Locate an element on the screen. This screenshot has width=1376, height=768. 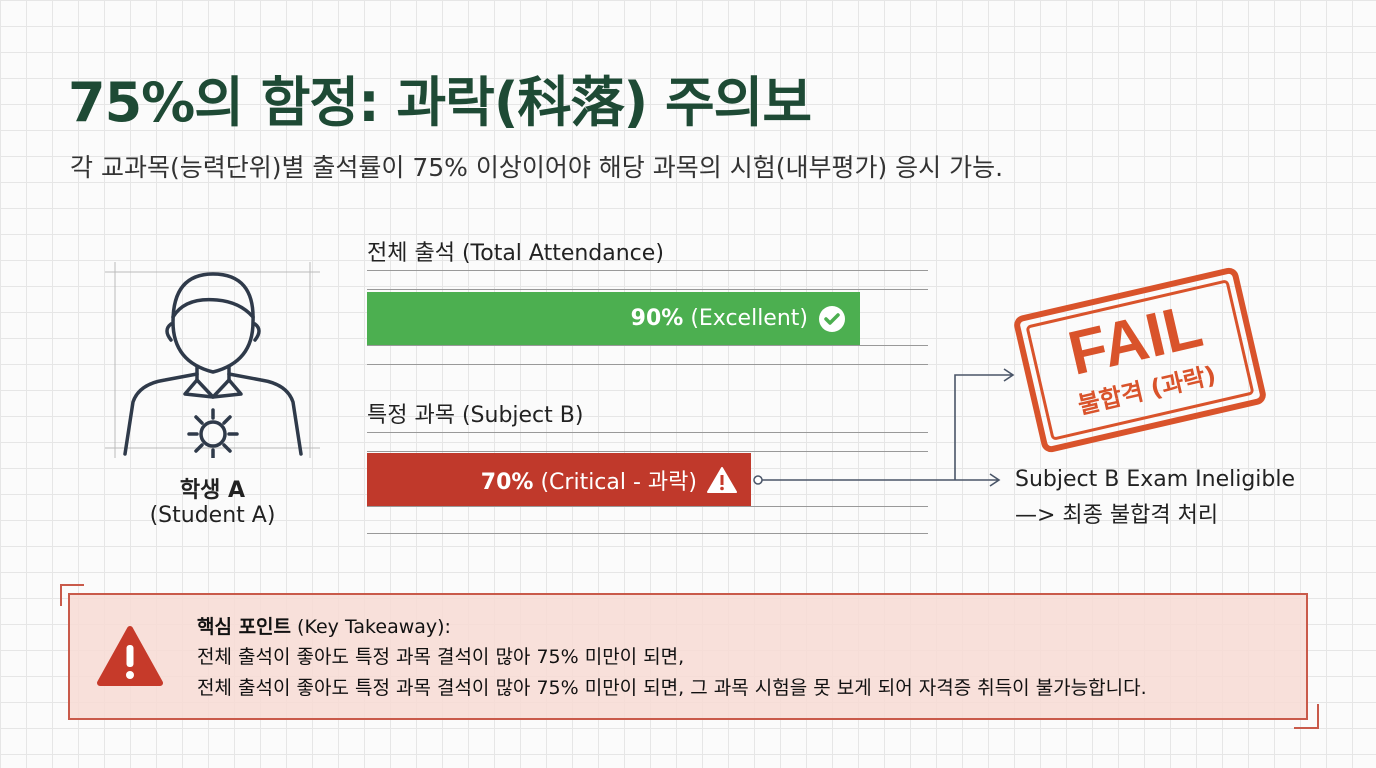
bar-subject-b: 70% (Critical - 과락) is located at coordinates (559, 479).